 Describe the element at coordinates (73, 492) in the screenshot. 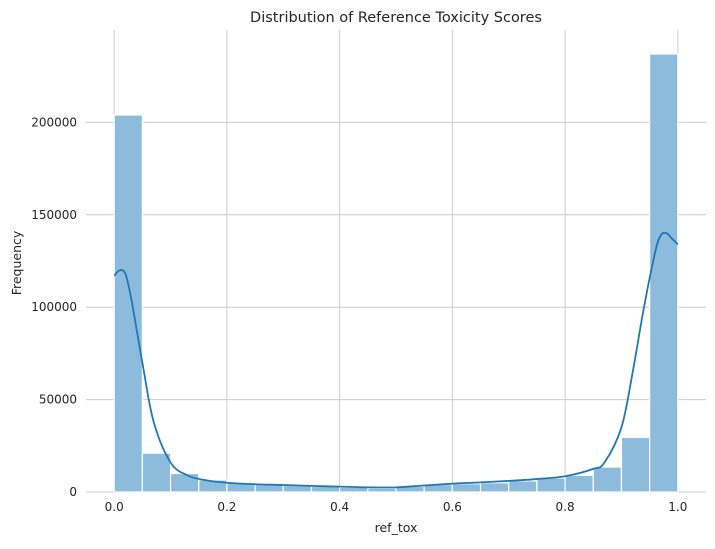

I see `y-tick-label: 0` at that location.